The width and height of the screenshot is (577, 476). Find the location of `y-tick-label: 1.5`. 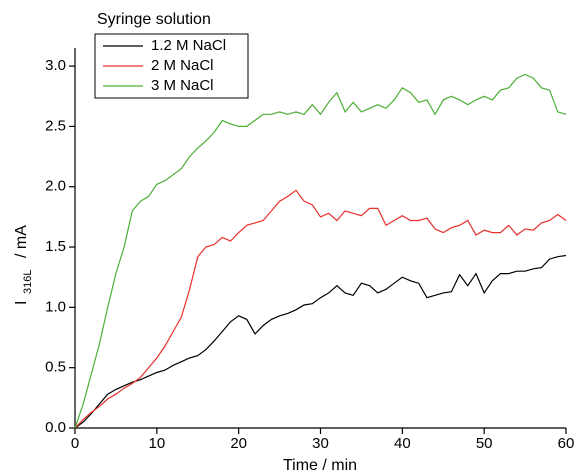

y-tick-label: 1.5 is located at coordinates (55, 246).